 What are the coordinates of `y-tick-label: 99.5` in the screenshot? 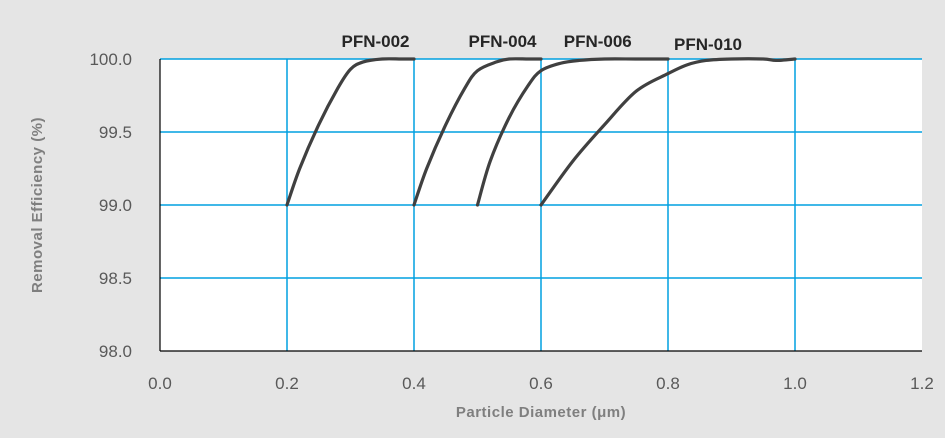 It's located at (115, 132).